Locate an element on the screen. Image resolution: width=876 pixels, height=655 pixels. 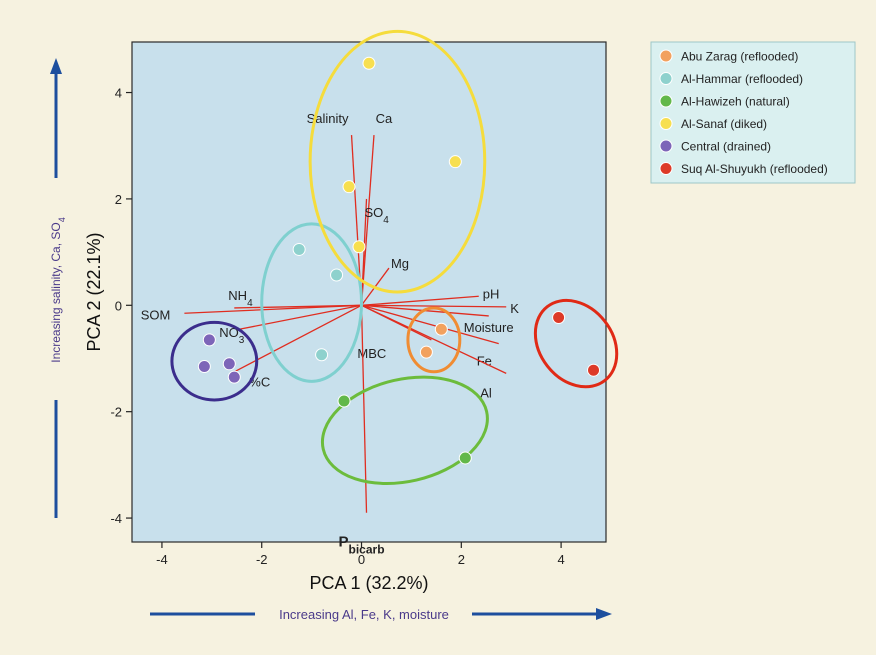
x-tick-label: -4 is located at coordinates (162, 559).